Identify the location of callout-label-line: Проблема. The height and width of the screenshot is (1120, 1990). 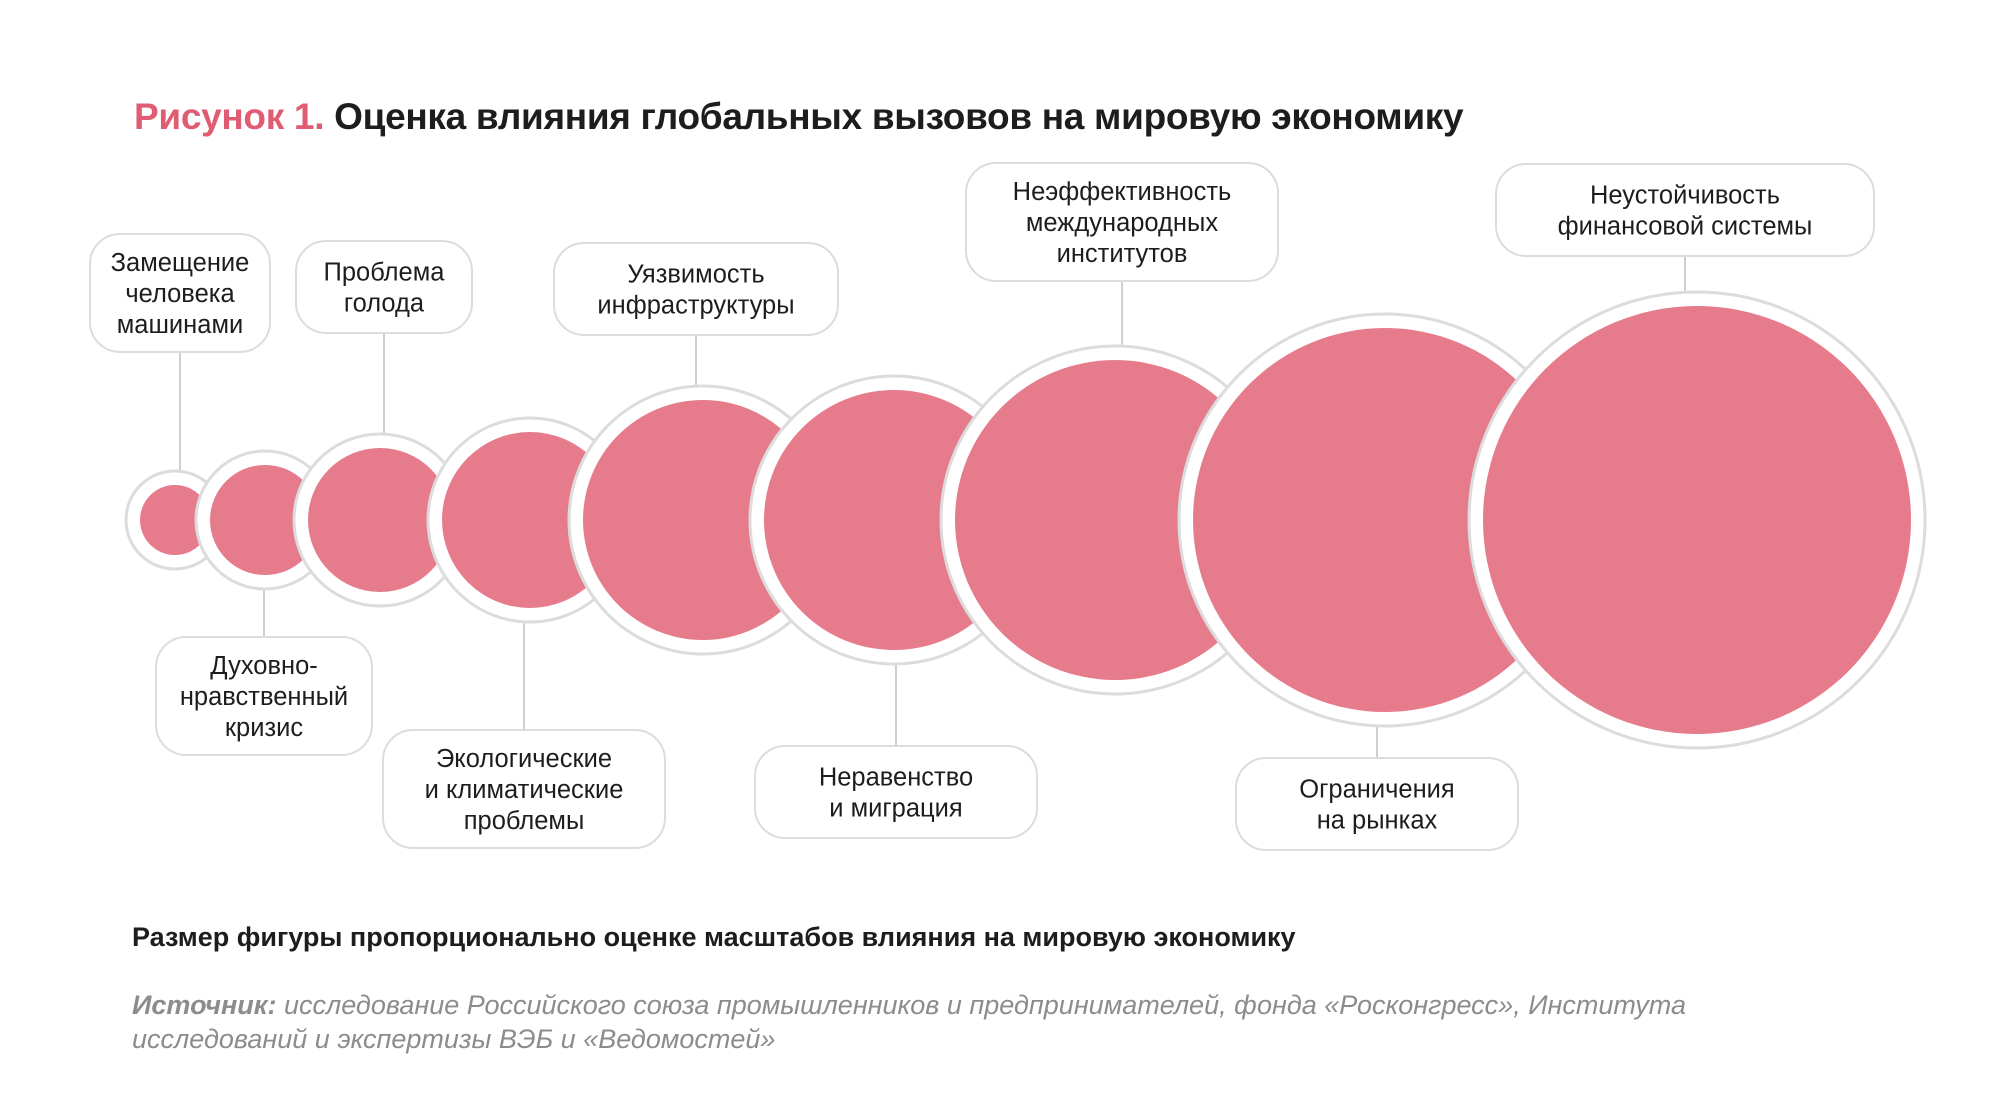
(385, 273).